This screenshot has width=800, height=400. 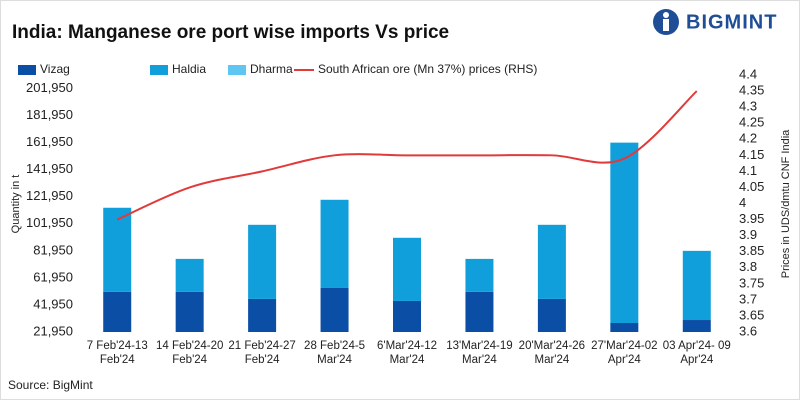 What do you see at coordinates (748, 330) in the screenshot?
I see `y2-tick-label: 3.6` at bounding box center [748, 330].